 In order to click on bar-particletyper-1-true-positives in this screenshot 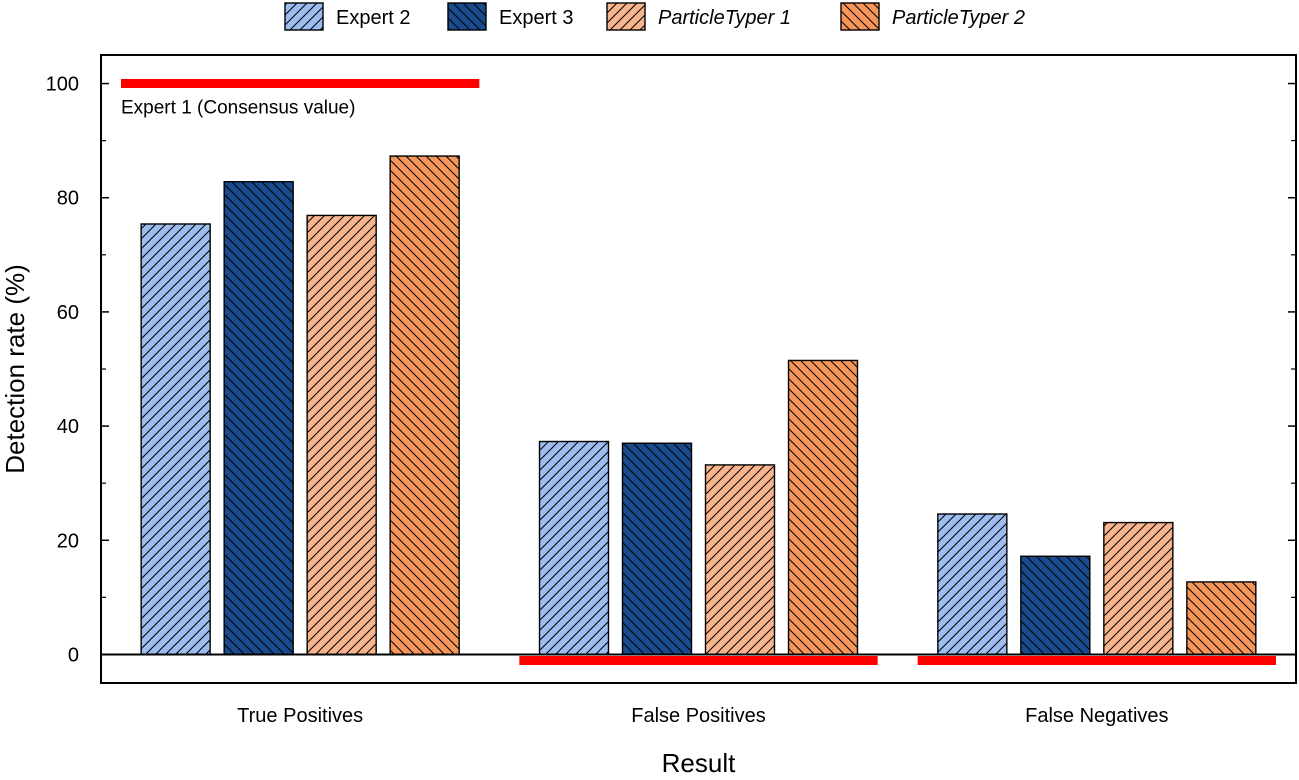, I will do `click(341, 435)`.